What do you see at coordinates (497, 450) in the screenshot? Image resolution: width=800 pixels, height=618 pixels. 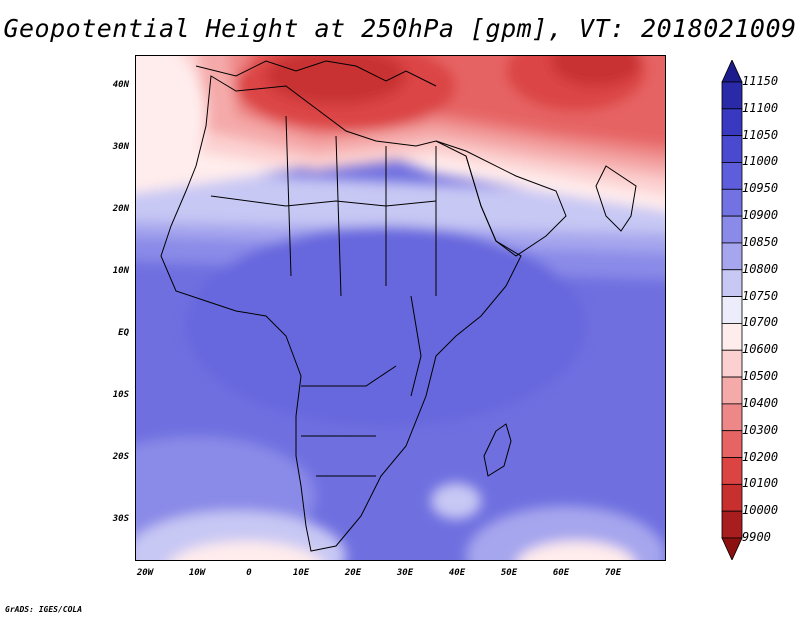 I see `madagascar` at bounding box center [497, 450].